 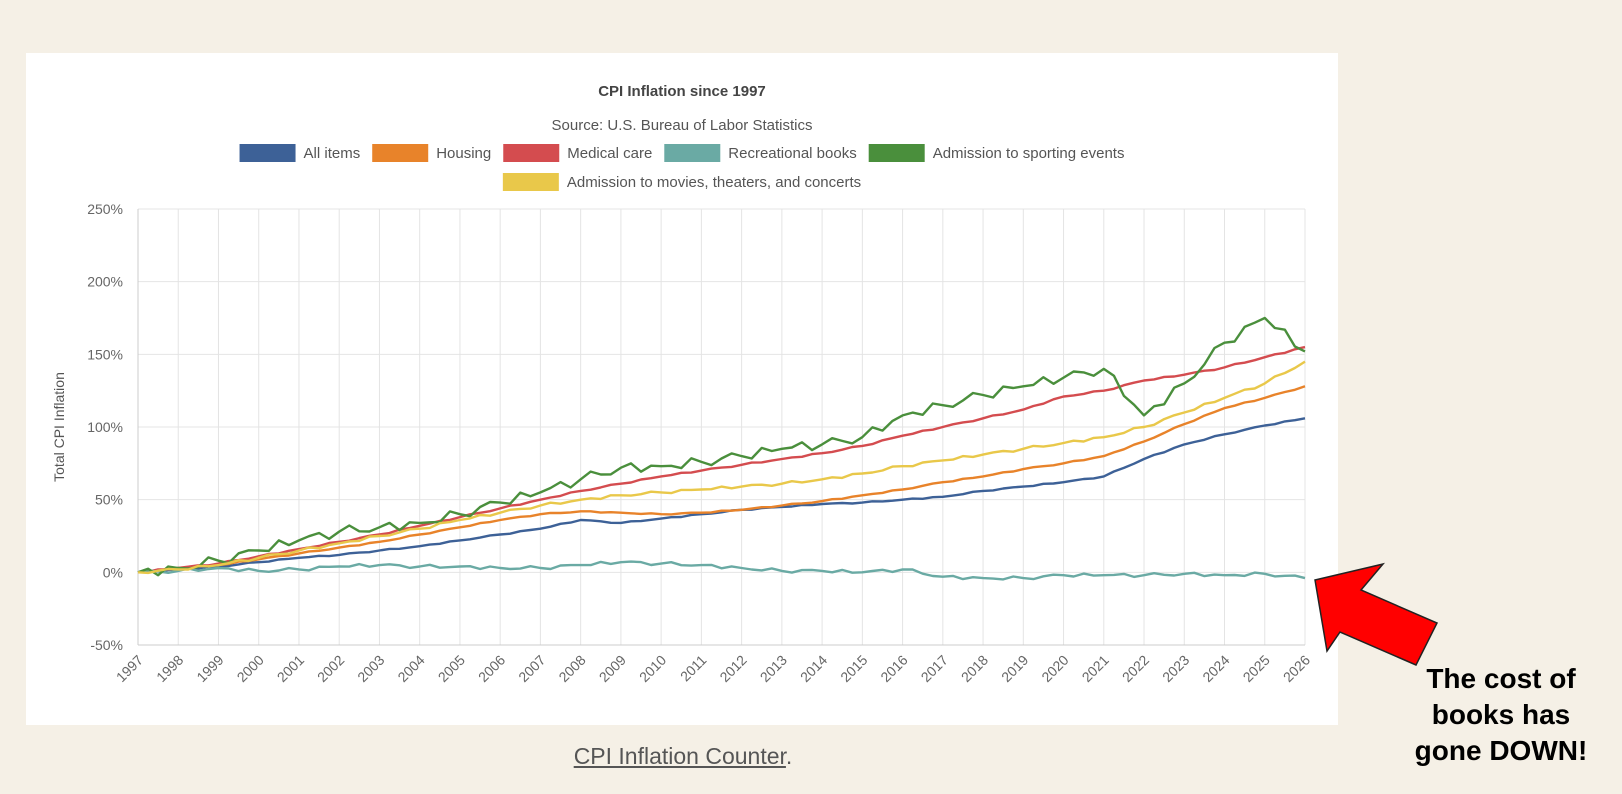 I want to click on legend-label: Admission to sporting events, so click(x=1029, y=153).